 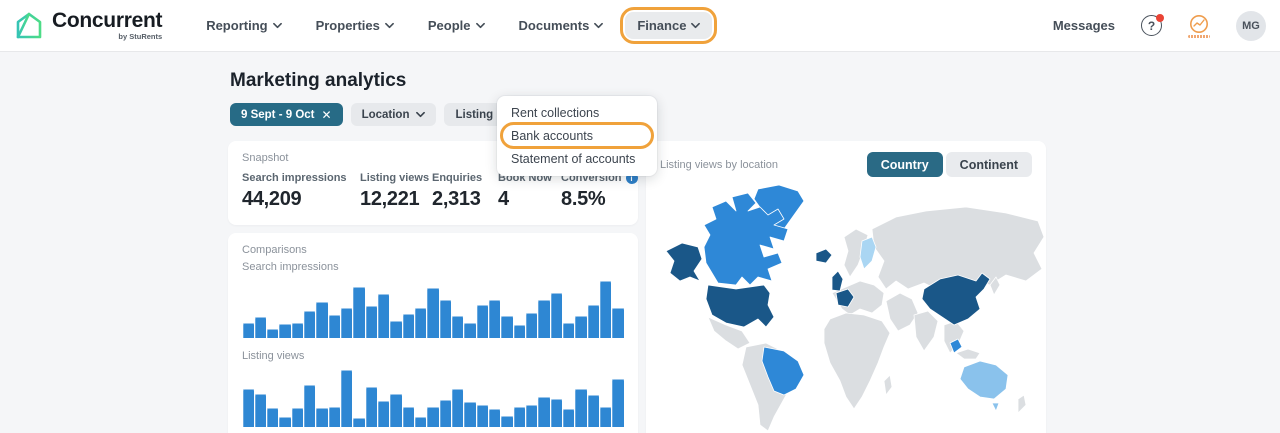 I want to click on search-impressions-bar-chart, so click(x=433, y=309).